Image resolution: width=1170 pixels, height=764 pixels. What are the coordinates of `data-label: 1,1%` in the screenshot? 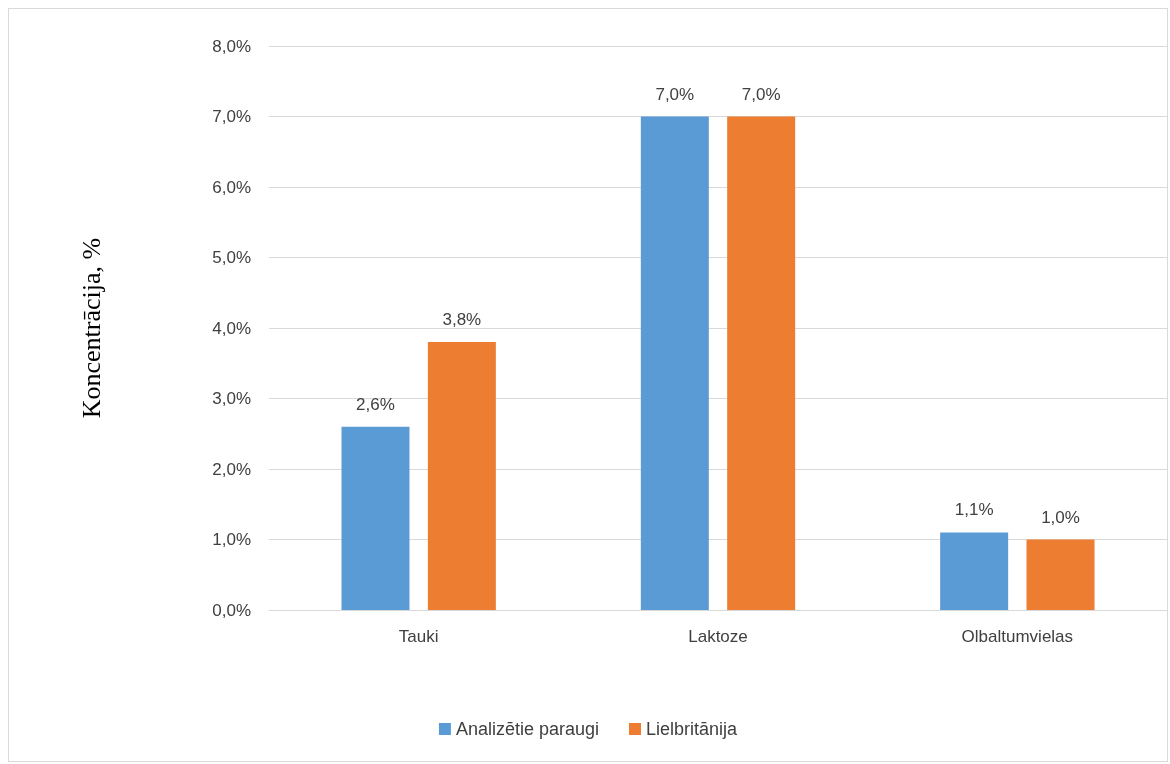 It's located at (974, 510).